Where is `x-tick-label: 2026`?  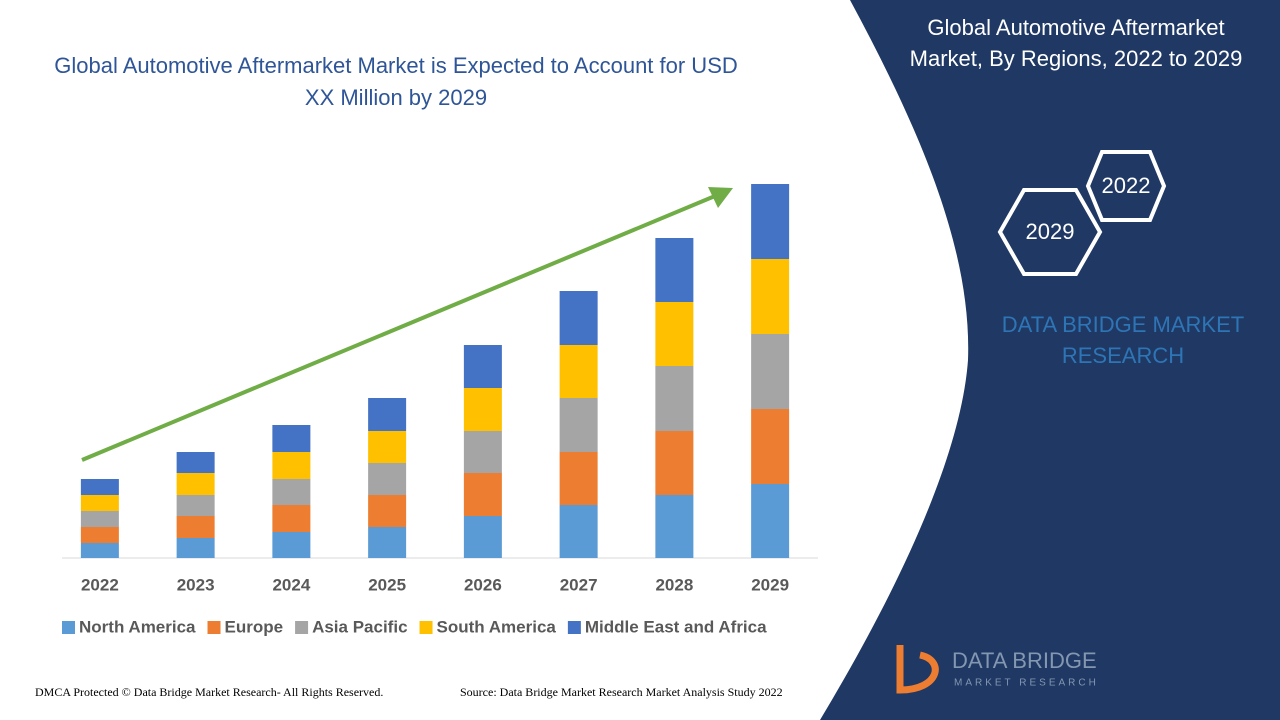
x-tick-label: 2026 is located at coordinates (483, 584).